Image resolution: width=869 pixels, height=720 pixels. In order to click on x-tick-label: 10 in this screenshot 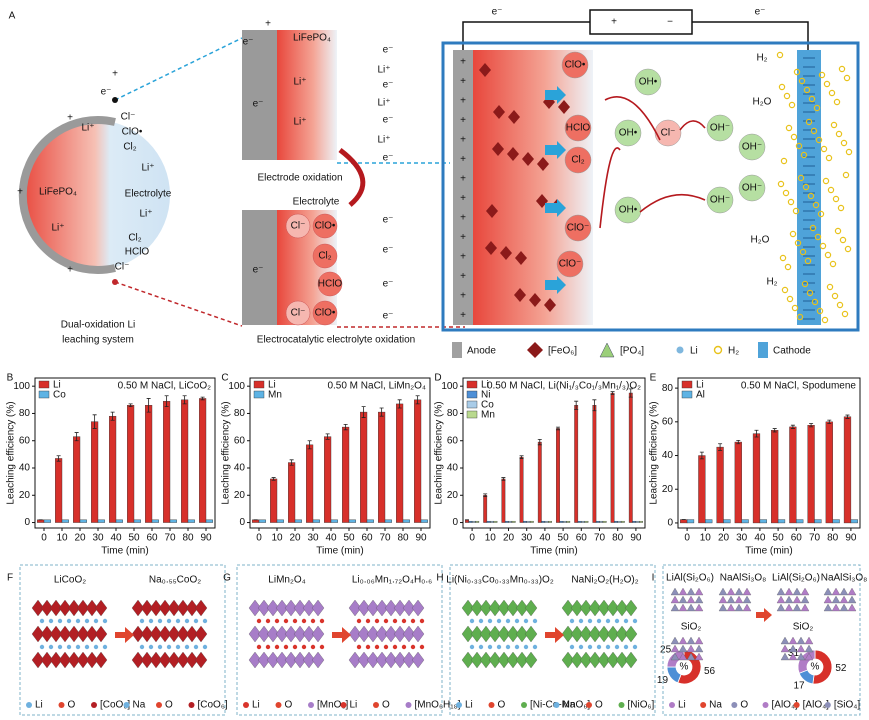, I will do `click(62, 538)`.